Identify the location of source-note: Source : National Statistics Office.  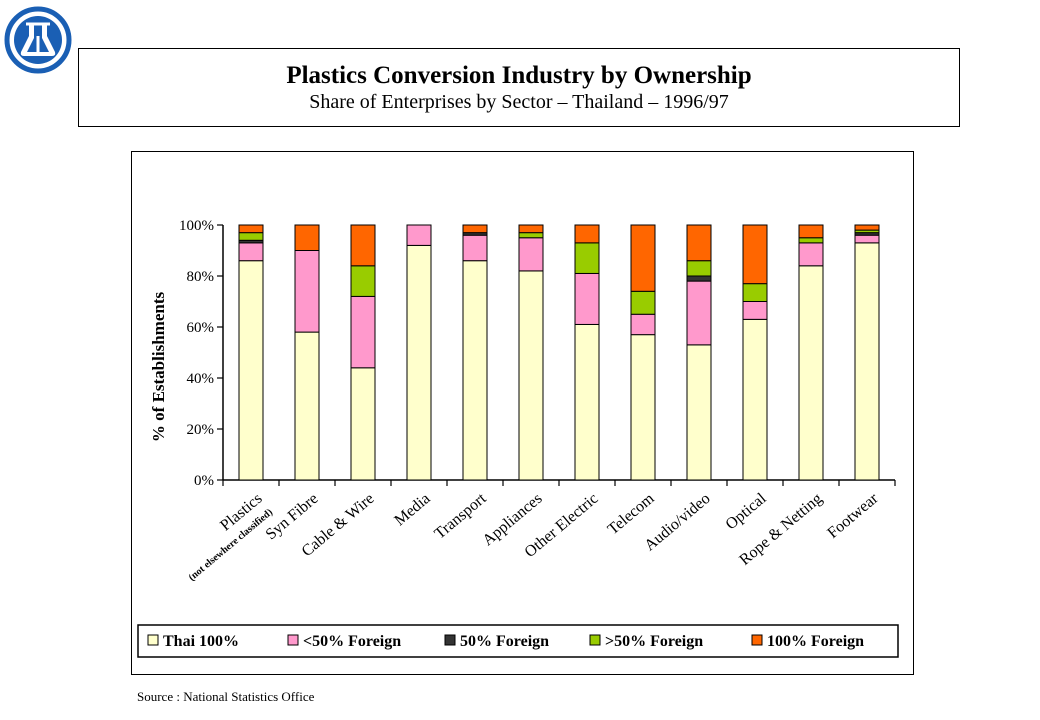
(226, 696).